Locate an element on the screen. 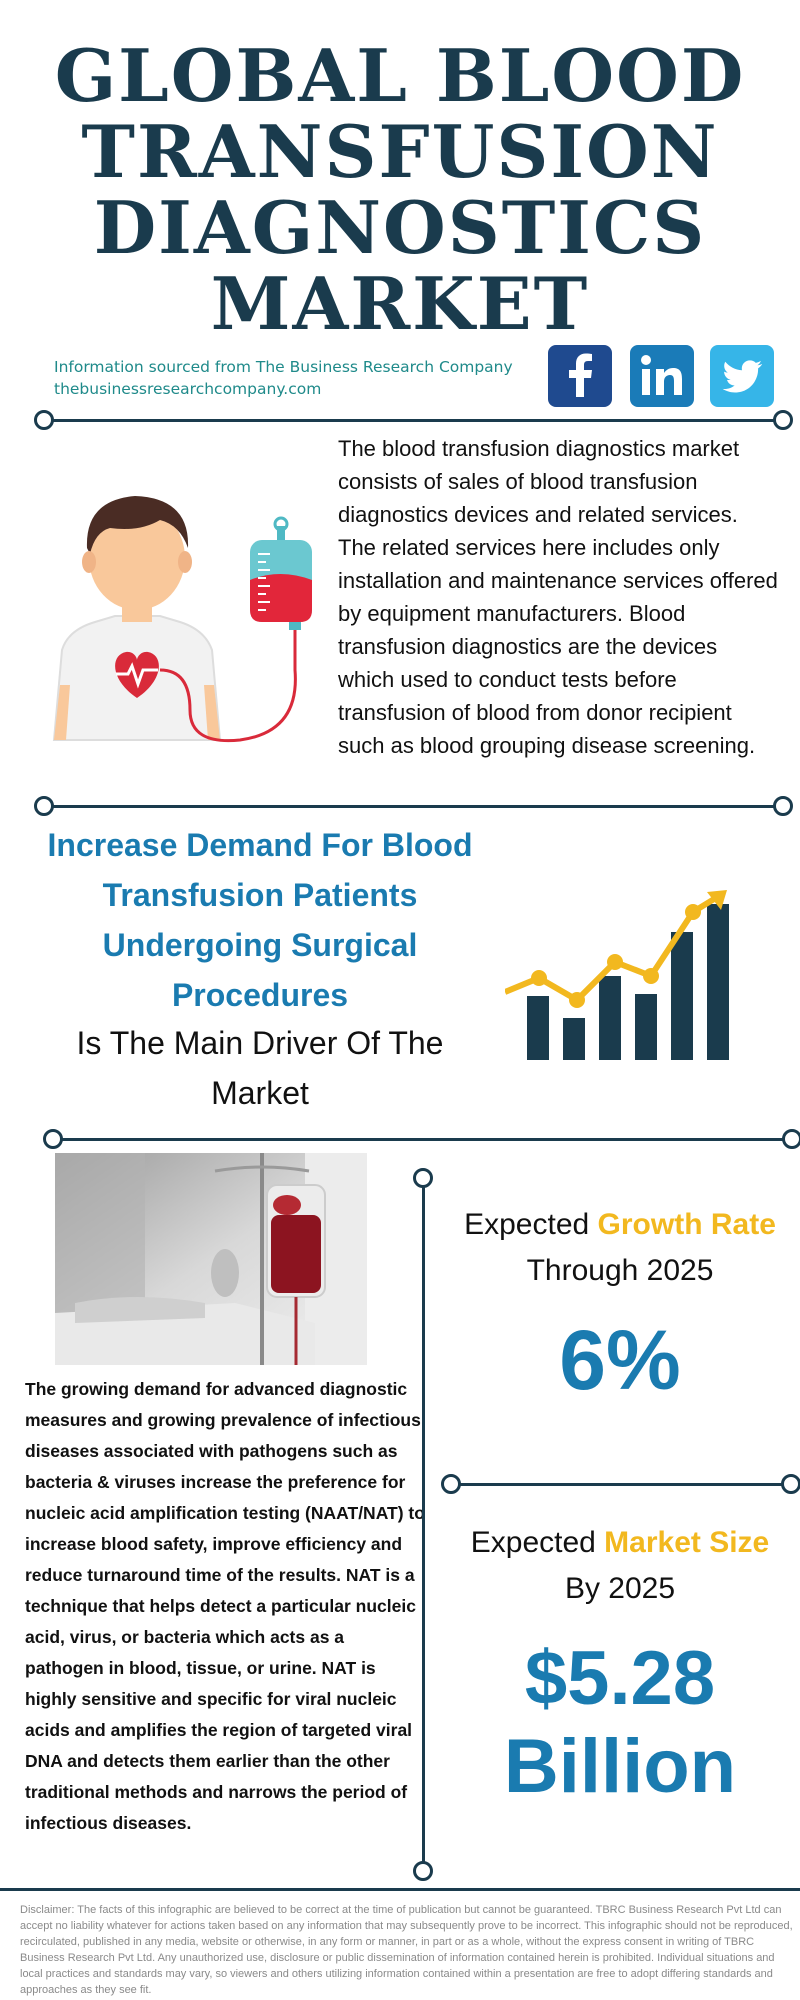 This screenshot has width=800, height=2000. hospital-blood-bag-photo is located at coordinates (211, 1259).